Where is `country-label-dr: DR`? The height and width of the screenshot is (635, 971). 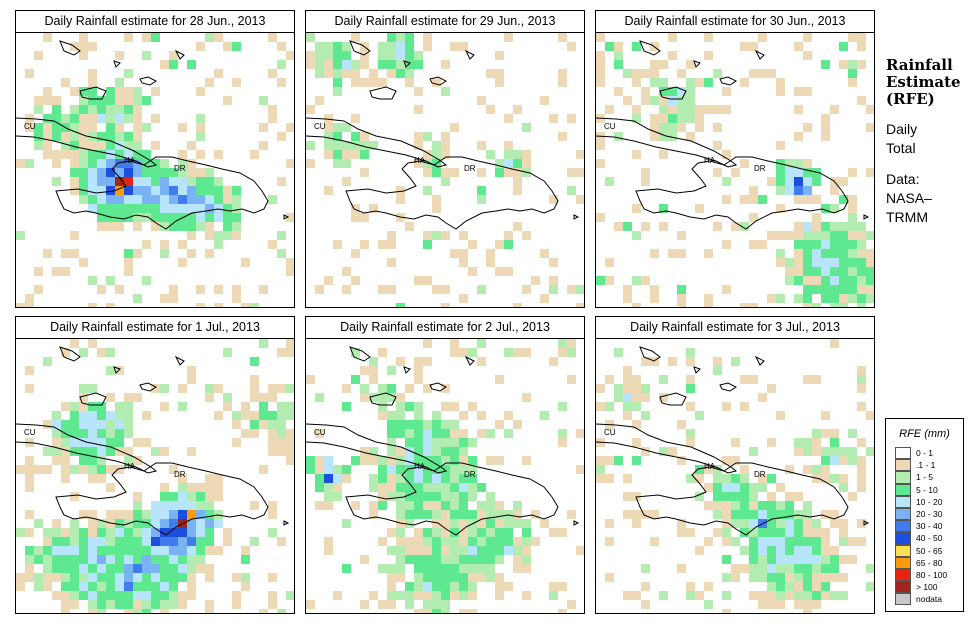 country-label-dr: DR is located at coordinates (760, 168).